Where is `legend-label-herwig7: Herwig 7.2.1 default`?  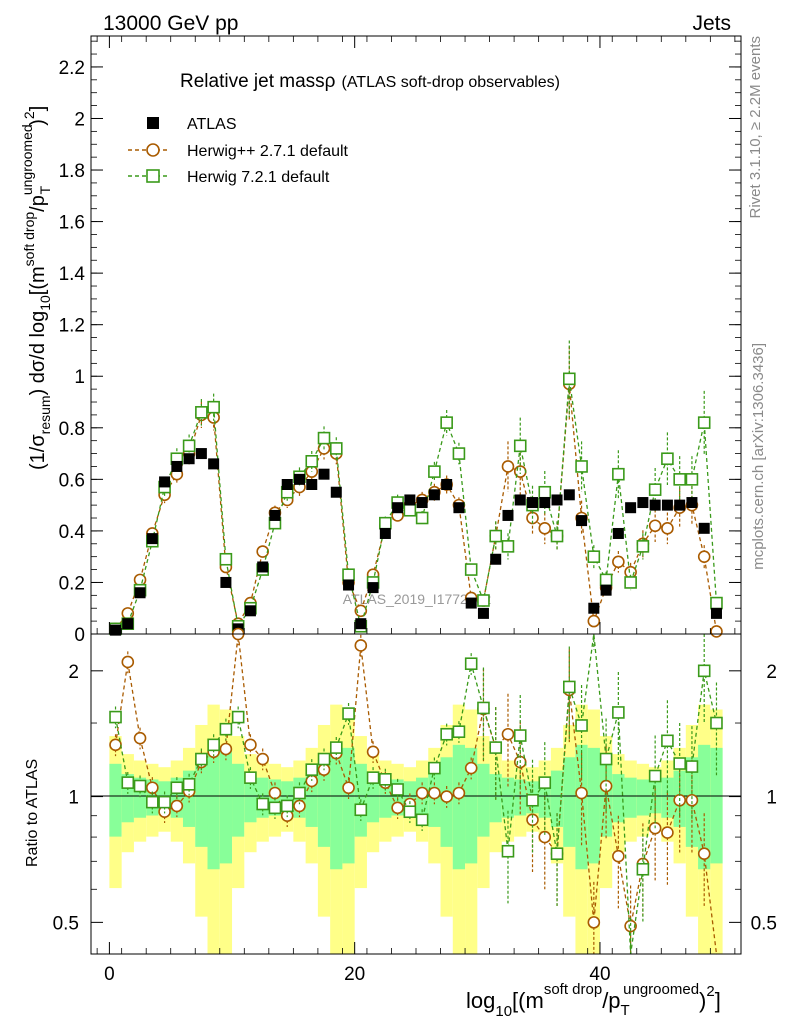 legend-label-herwig7: Herwig 7.2.1 default is located at coordinates (258, 177).